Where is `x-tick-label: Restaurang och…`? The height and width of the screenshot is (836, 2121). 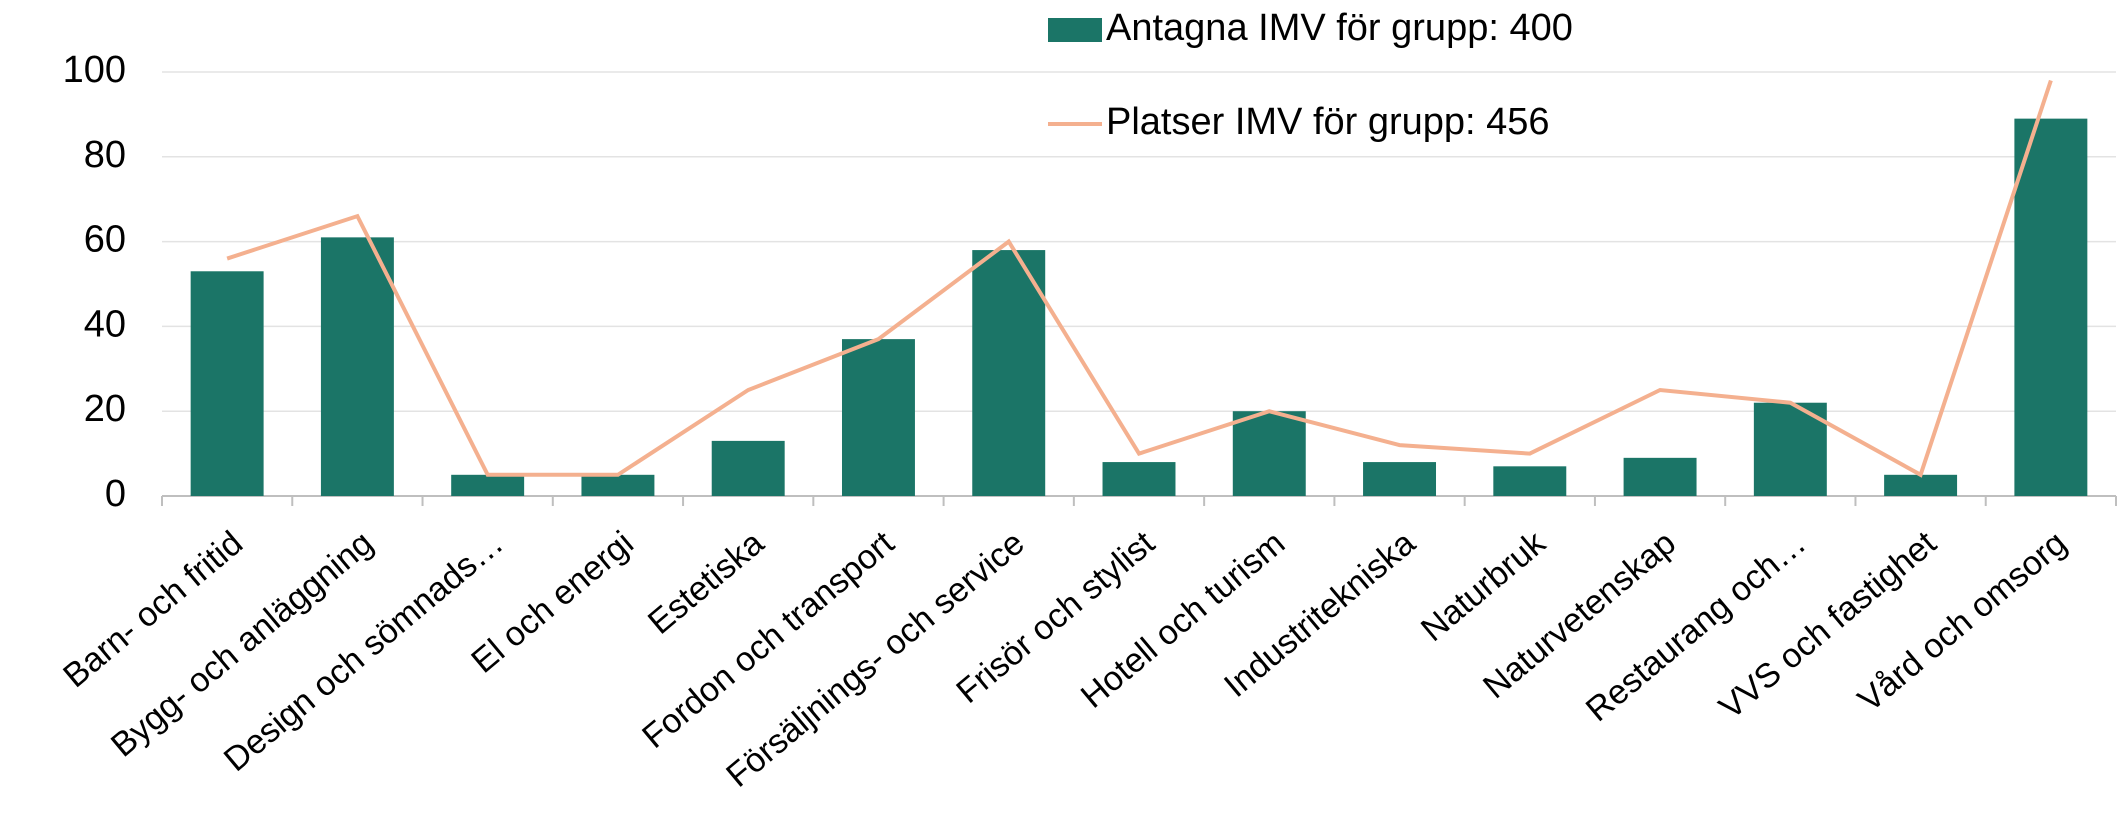 x-tick-label: Restaurang och… is located at coordinates (1696, 626).